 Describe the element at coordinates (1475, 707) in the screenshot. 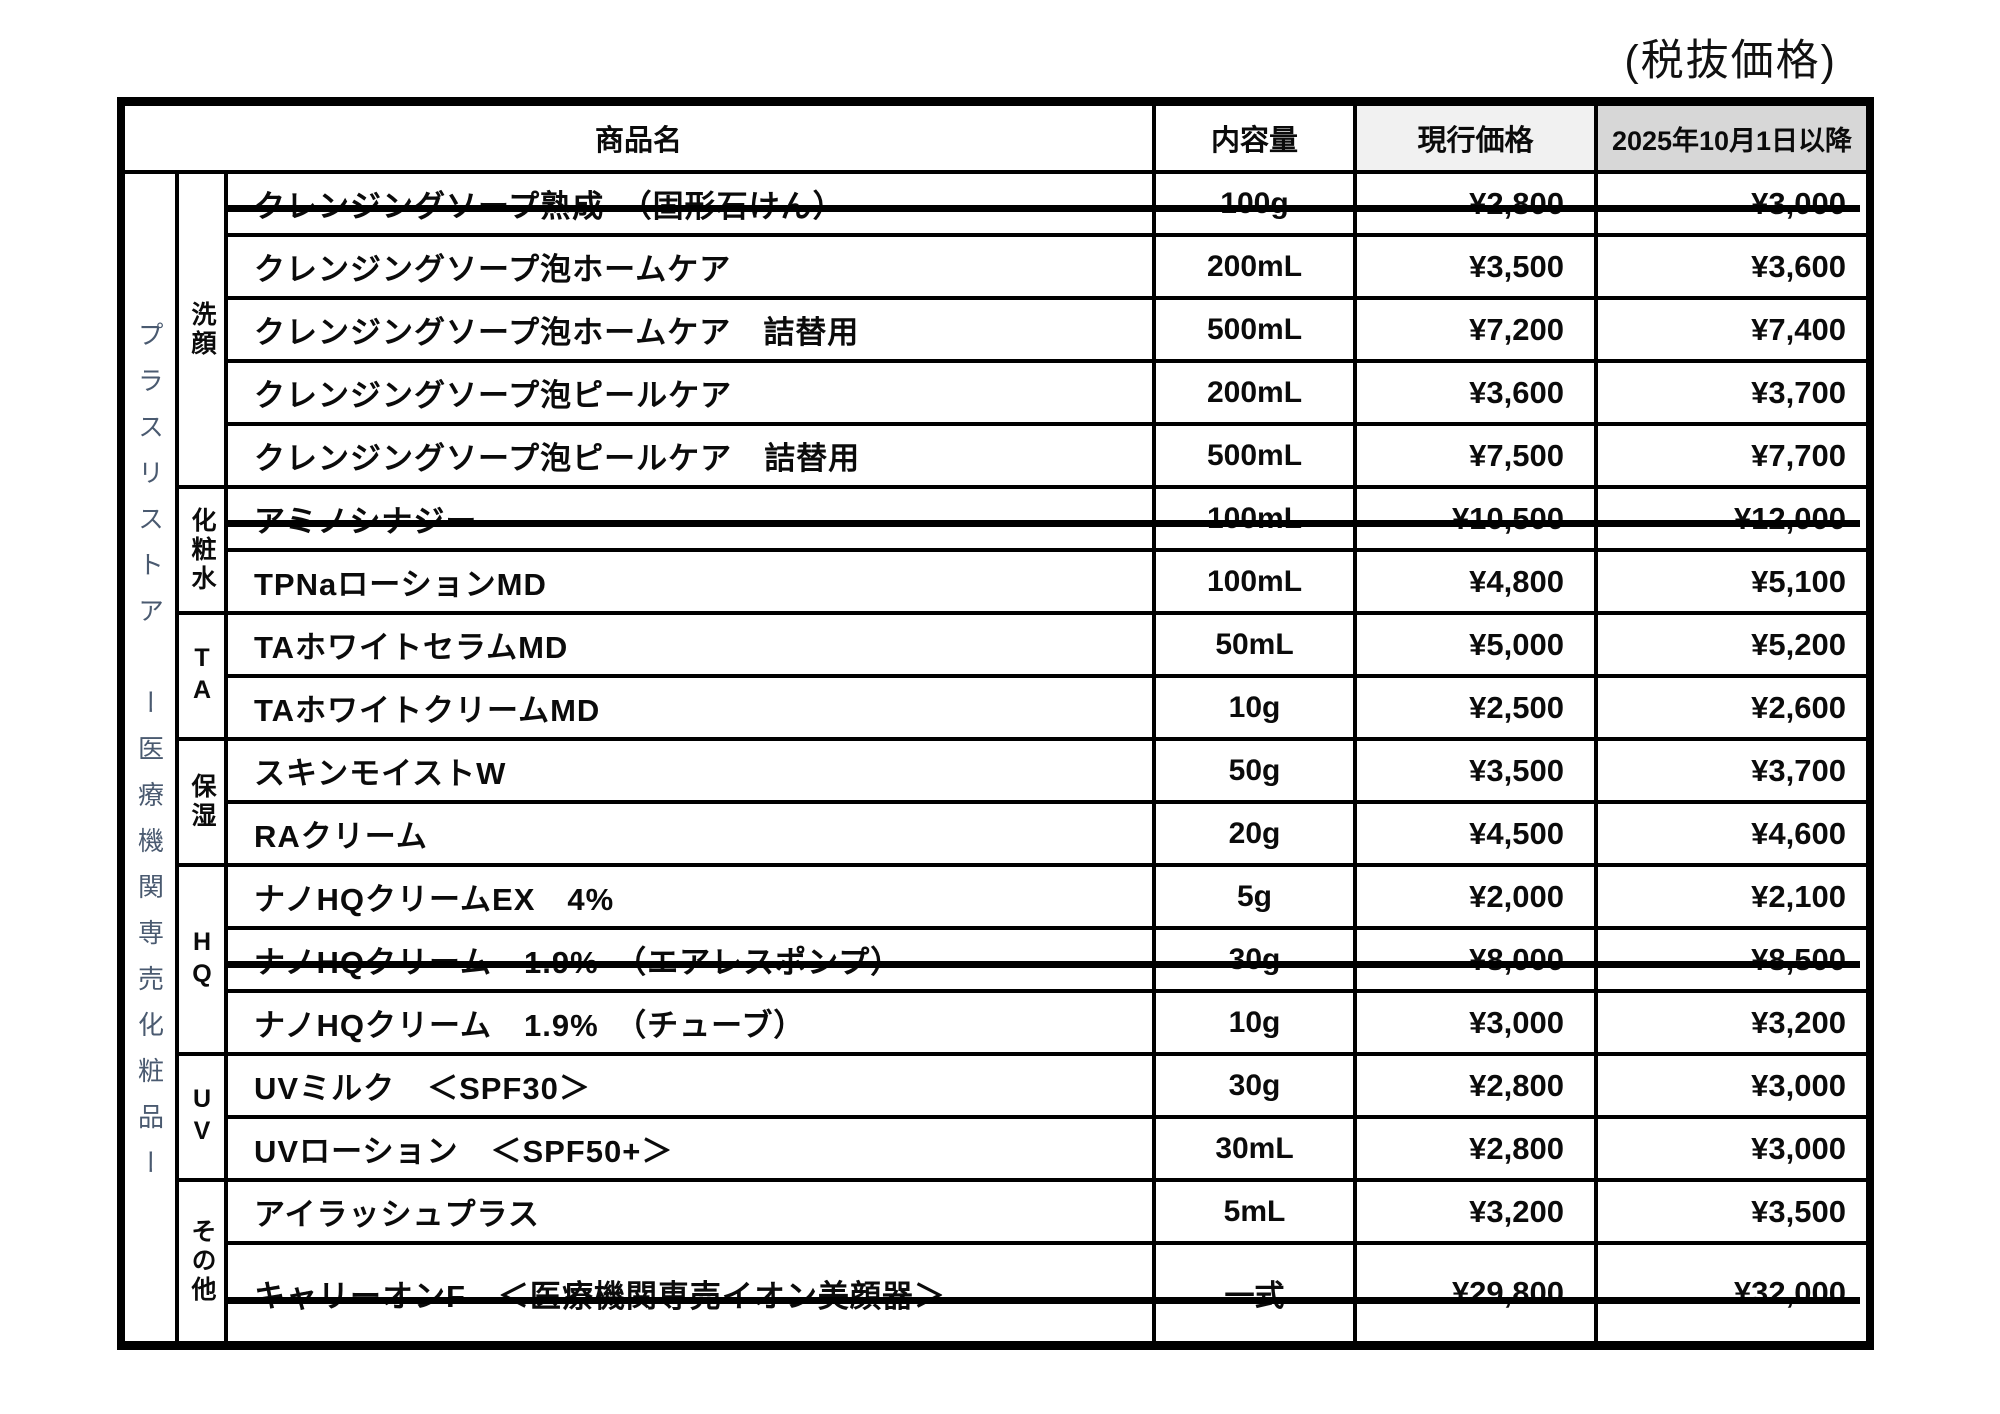

I see `current-price-cell: ¥2,500` at that location.